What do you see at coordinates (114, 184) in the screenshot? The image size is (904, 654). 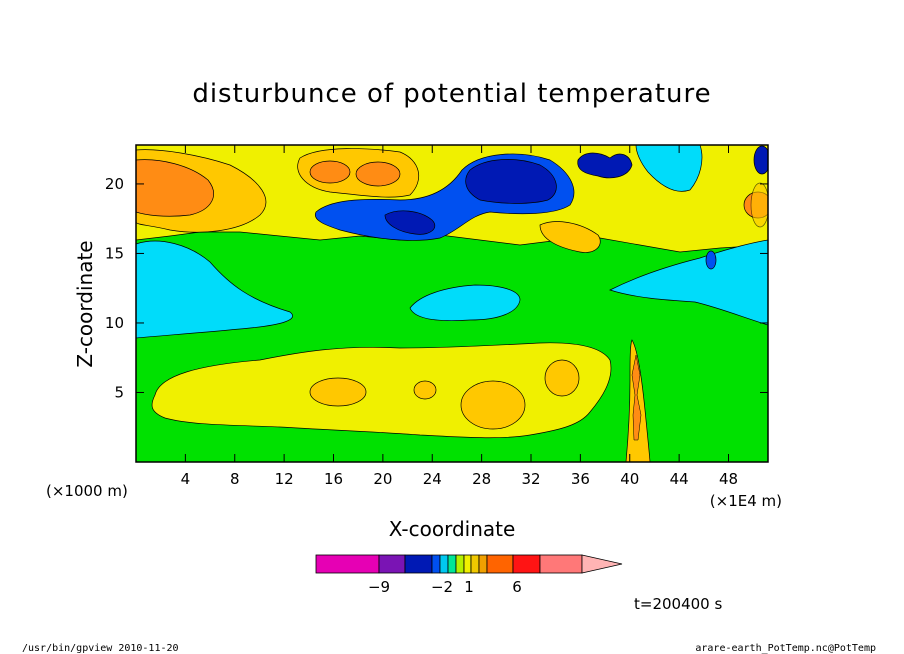 I see `y-tick-label: 20` at bounding box center [114, 184].